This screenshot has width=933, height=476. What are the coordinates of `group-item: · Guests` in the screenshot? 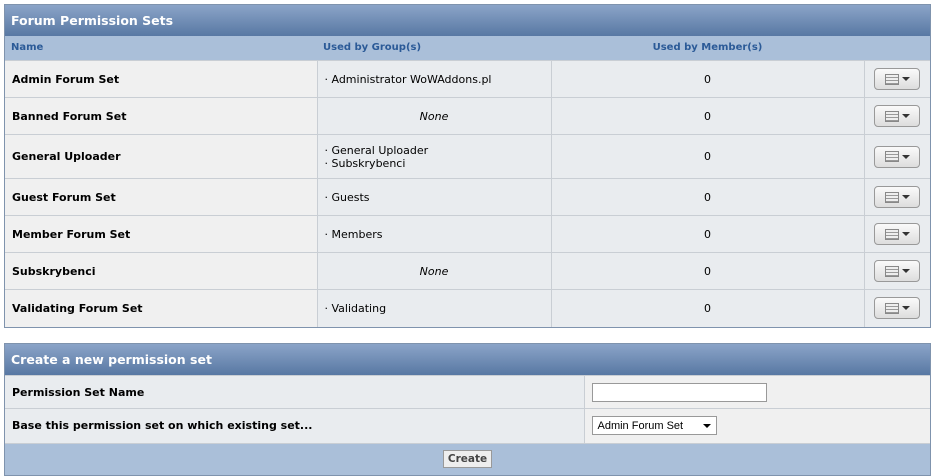 It's located at (347, 197).